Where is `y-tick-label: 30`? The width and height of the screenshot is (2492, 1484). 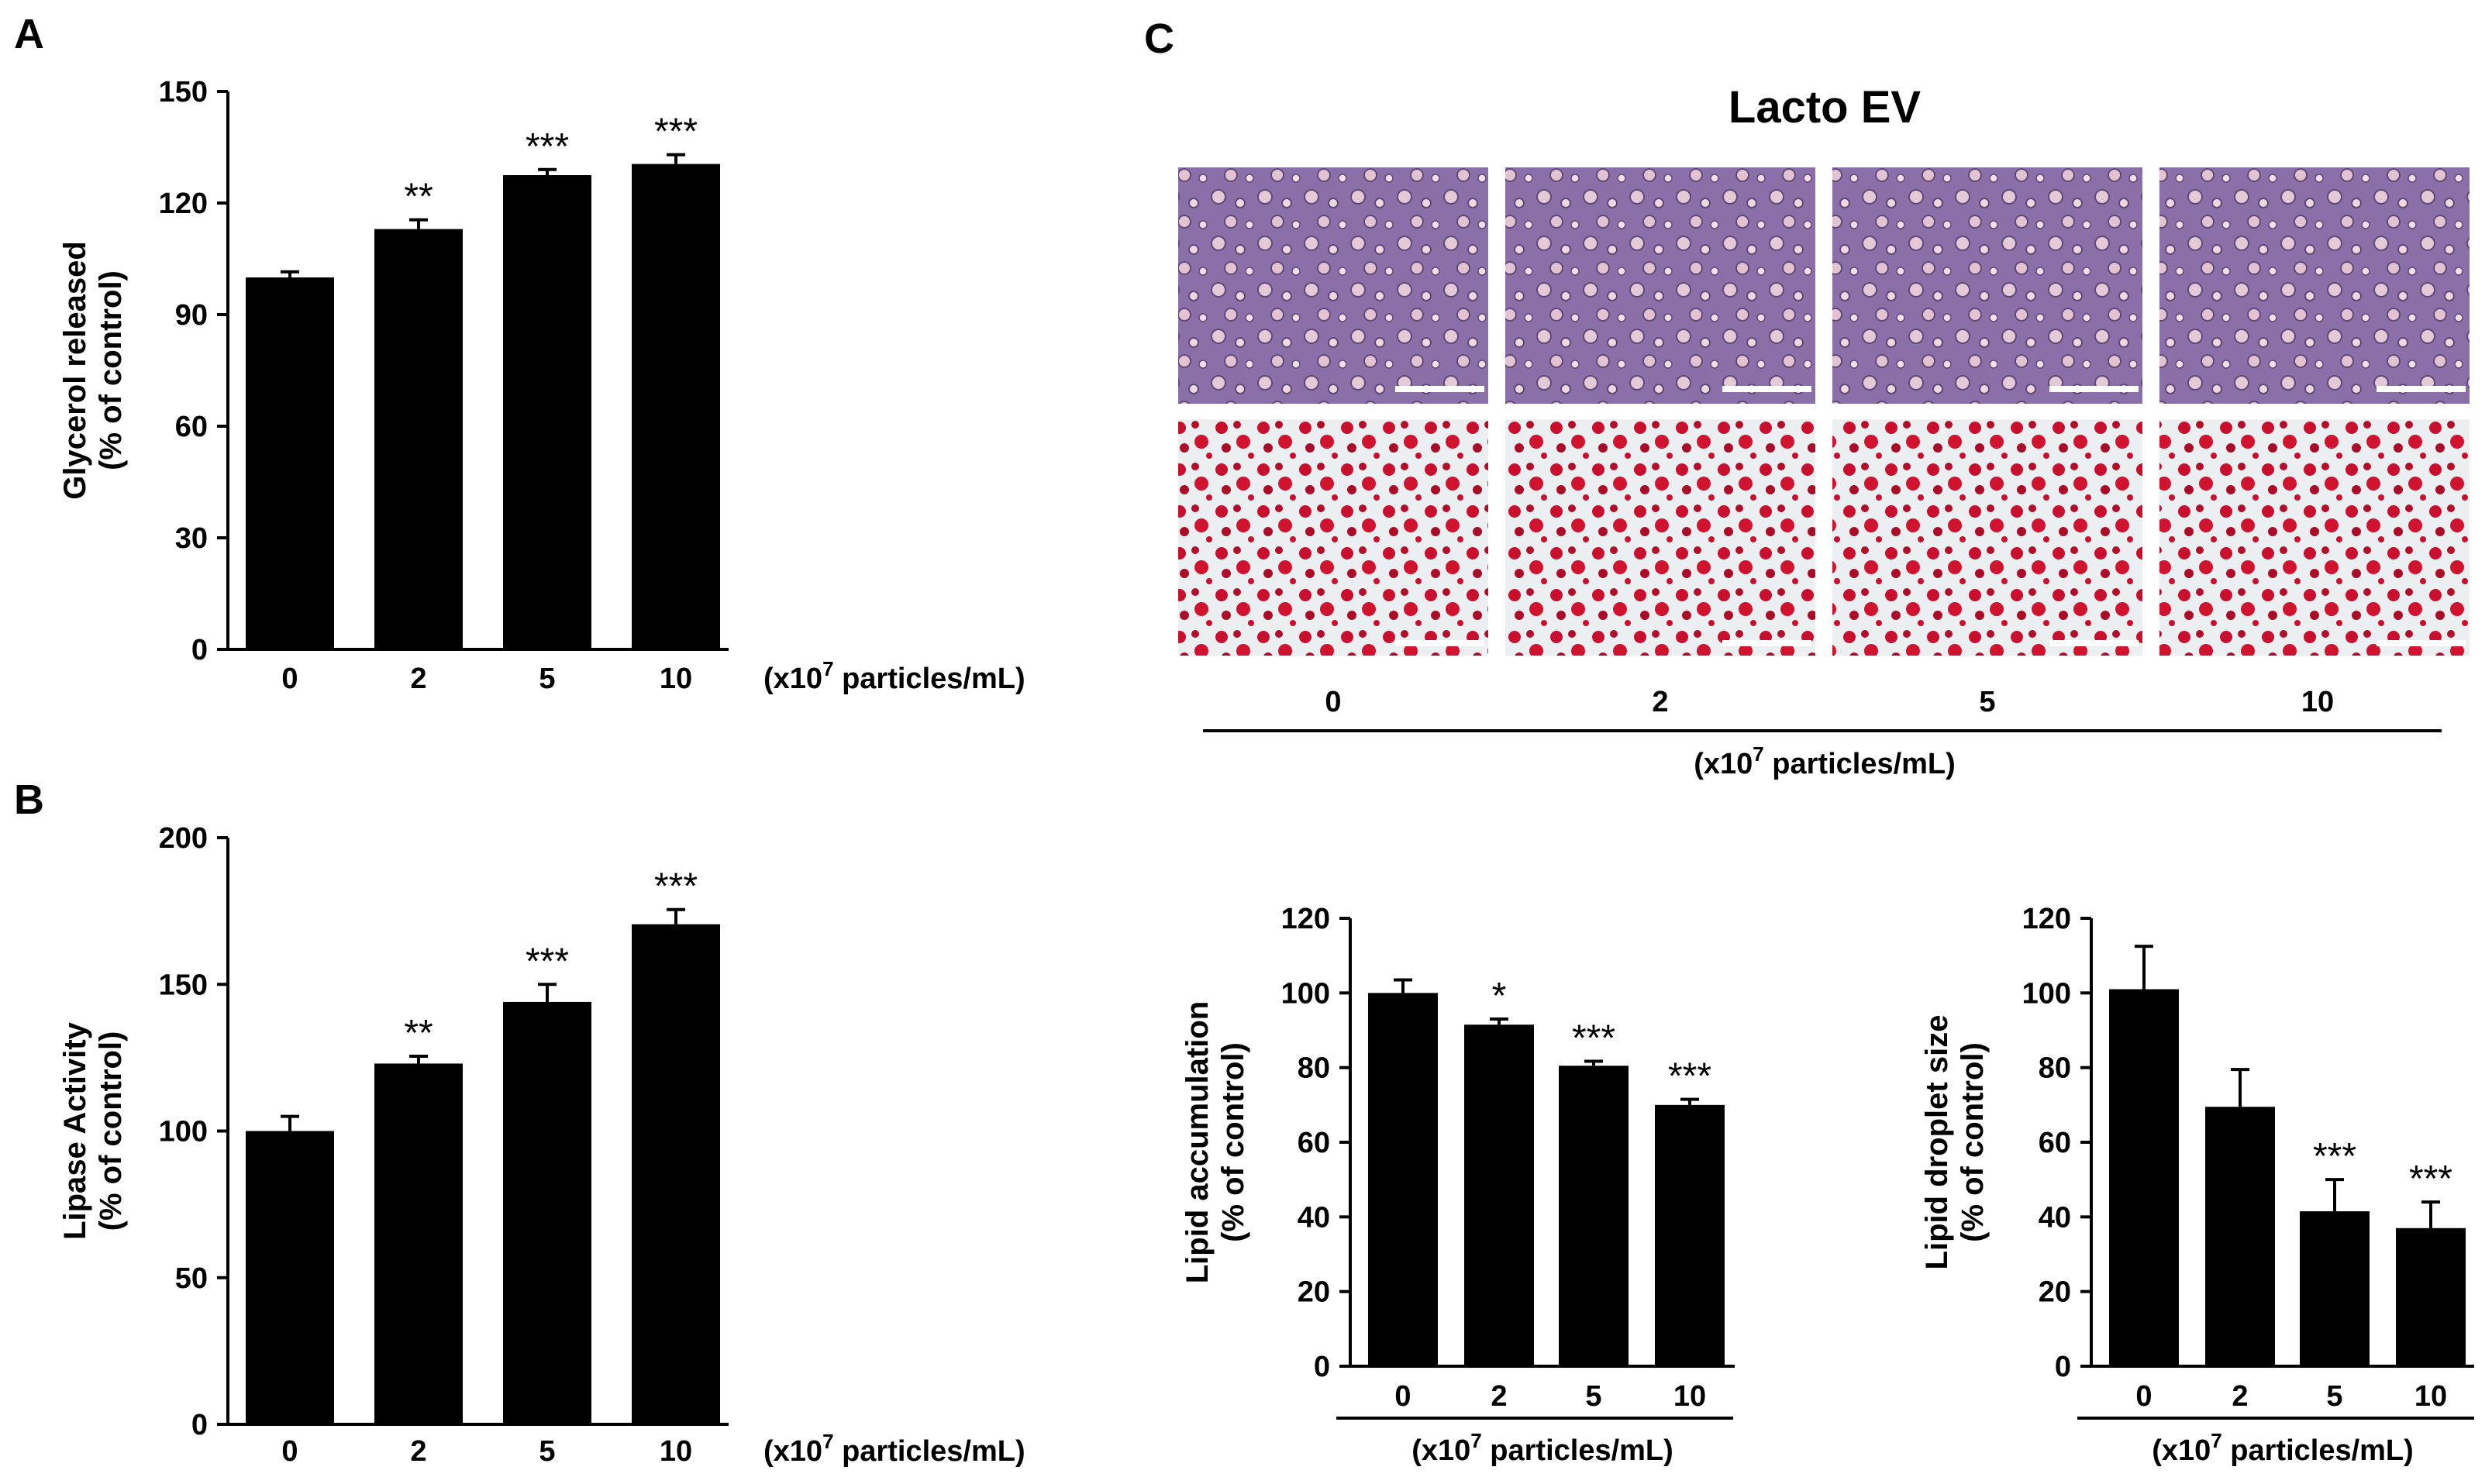 y-tick-label: 30 is located at coordinates (191, 538).